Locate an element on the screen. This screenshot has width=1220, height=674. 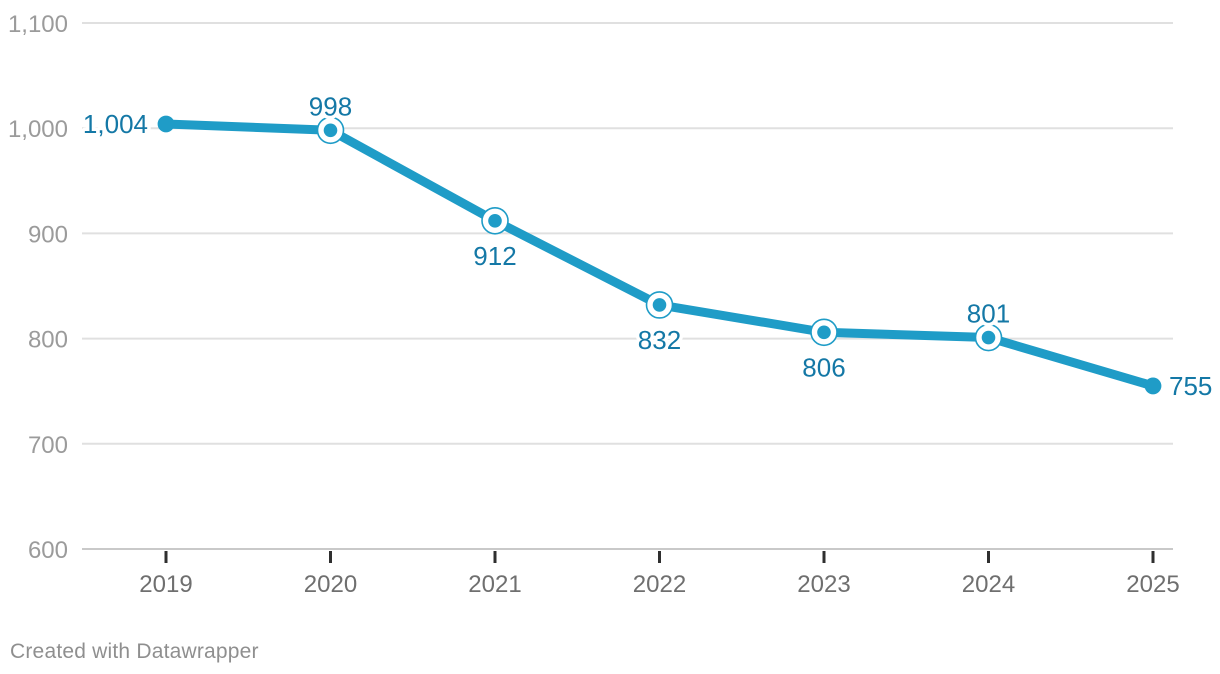
value-label: 806 is located at coordinates (823, 367).